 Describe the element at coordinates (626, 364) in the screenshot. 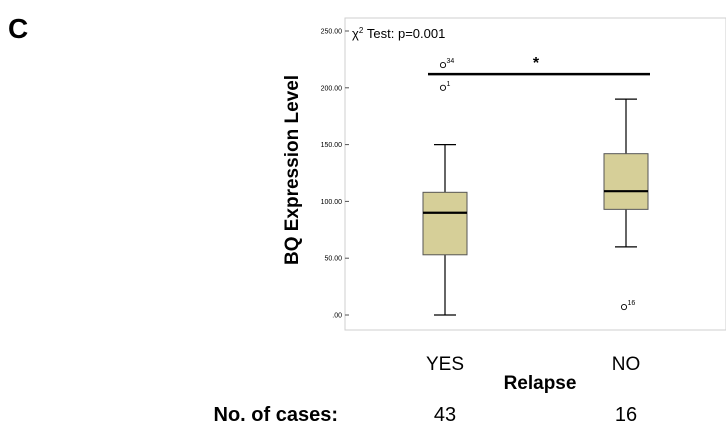

I see `category-label-no: NO` at that location.